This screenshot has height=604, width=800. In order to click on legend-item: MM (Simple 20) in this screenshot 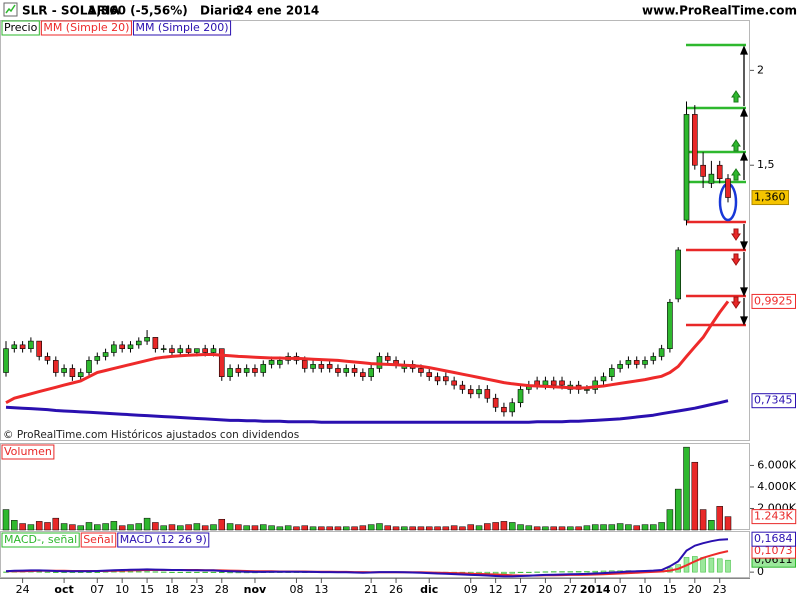, I will do `click(86, 28)`.